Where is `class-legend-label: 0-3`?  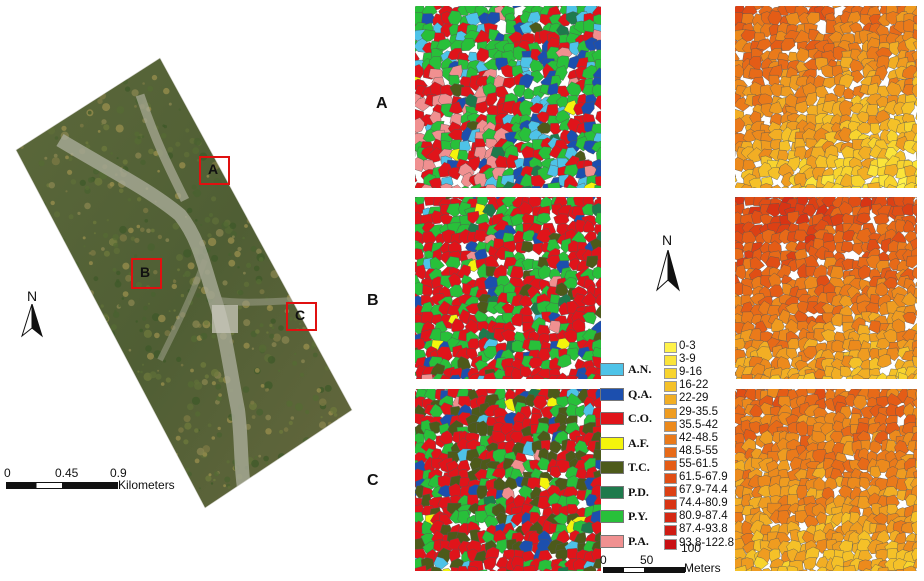 class-legend-label: 0-3 is located at coordinates (687, 346).